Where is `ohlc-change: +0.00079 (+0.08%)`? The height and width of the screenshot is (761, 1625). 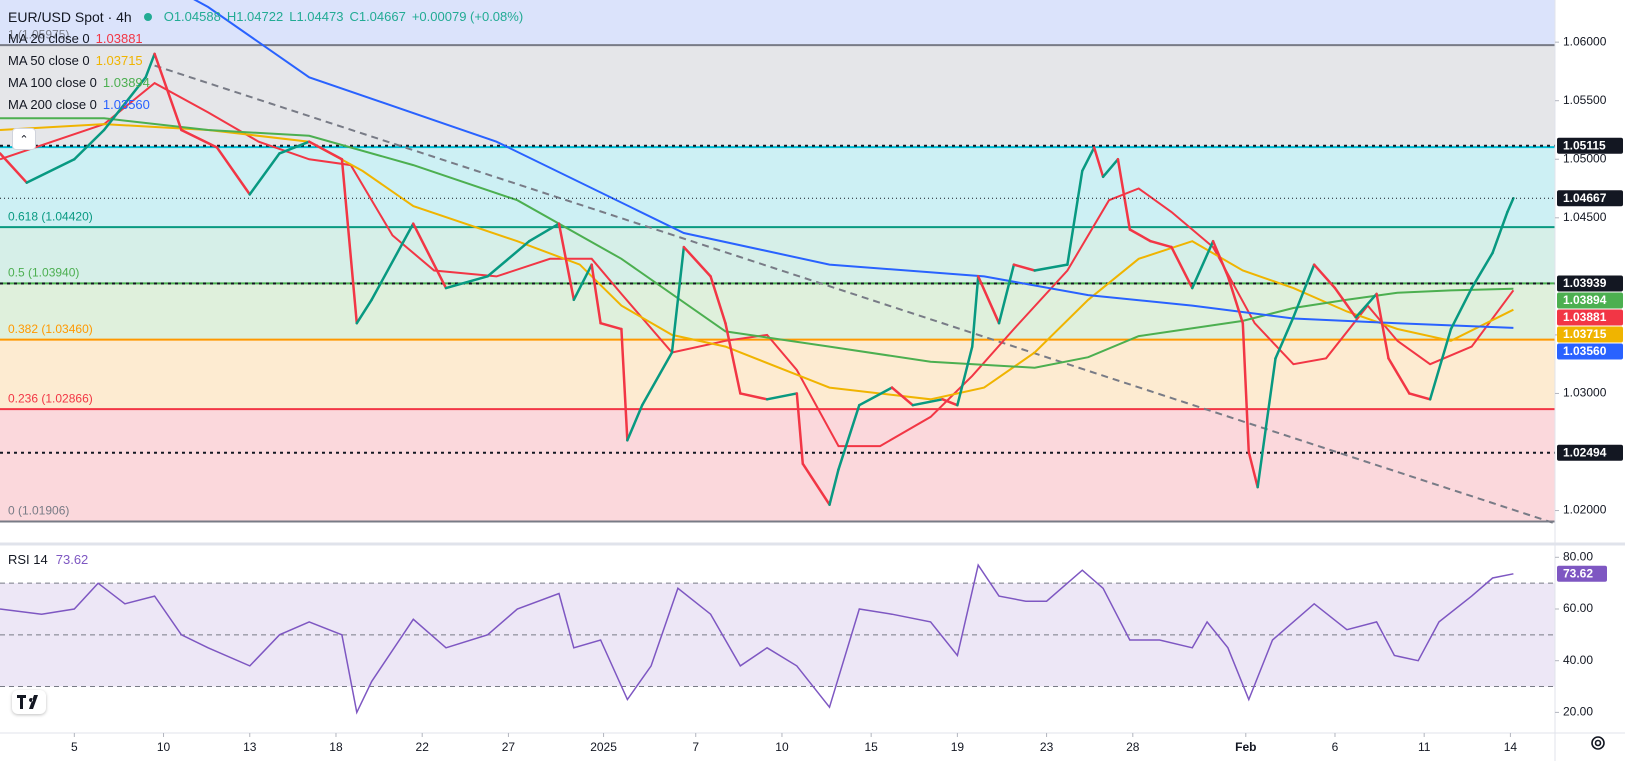 ohlc-change: +0.00079 (+0.08%) is located at coordinates (467, 16).